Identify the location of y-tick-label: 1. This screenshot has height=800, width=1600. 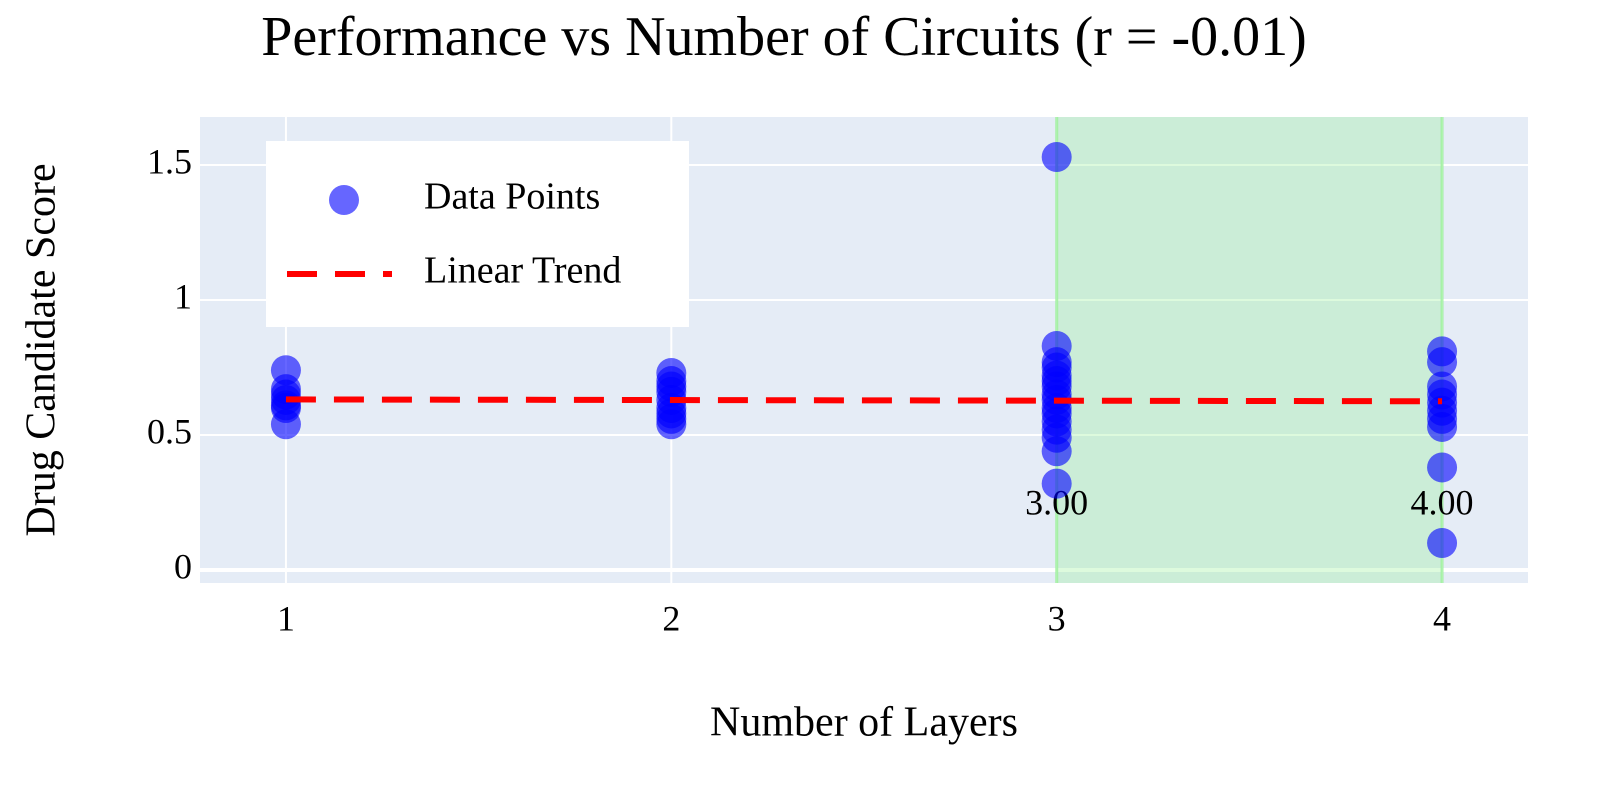
(183, 296).